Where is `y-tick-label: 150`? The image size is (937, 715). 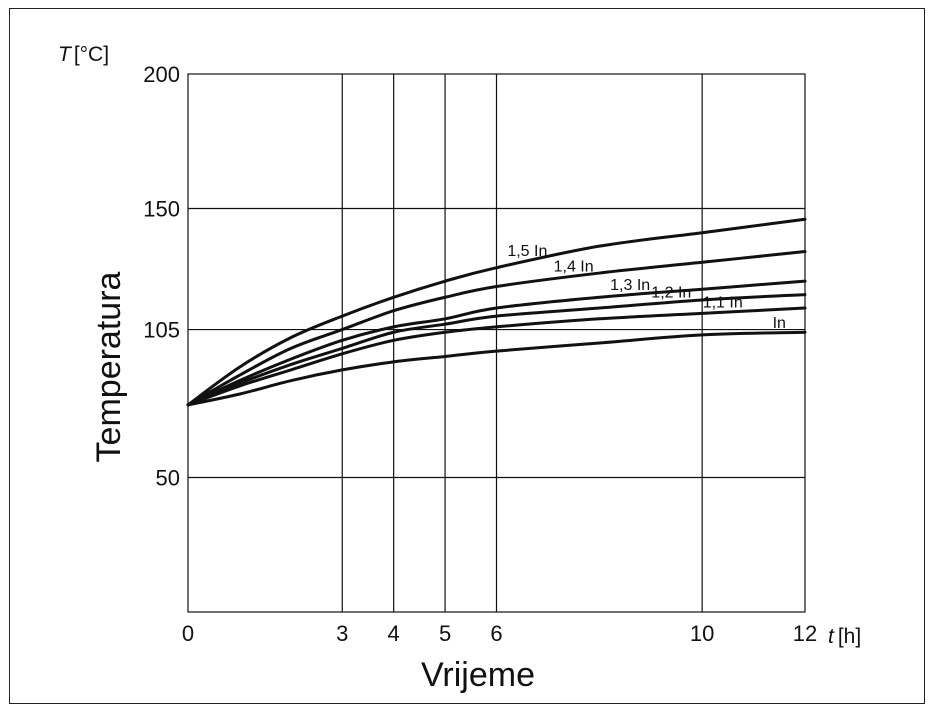
y-tick-label: 150 is located at coordinates (161, 209).